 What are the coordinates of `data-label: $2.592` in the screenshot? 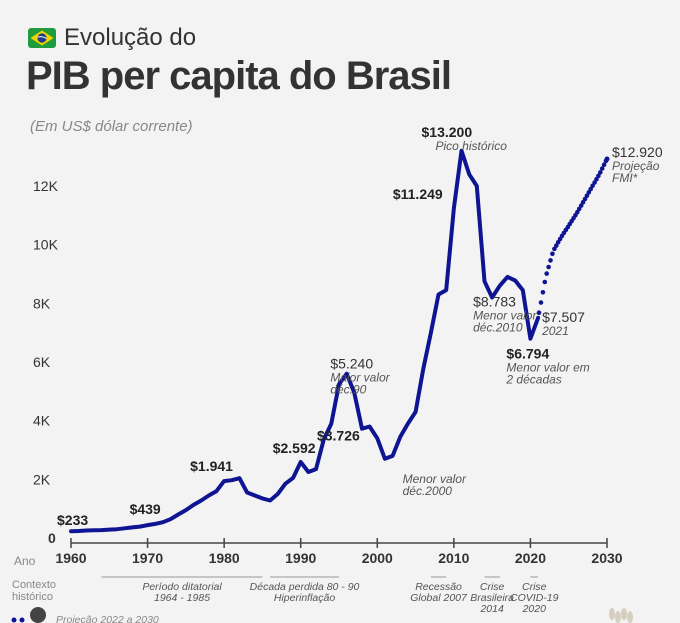 It's located at (294, 448).